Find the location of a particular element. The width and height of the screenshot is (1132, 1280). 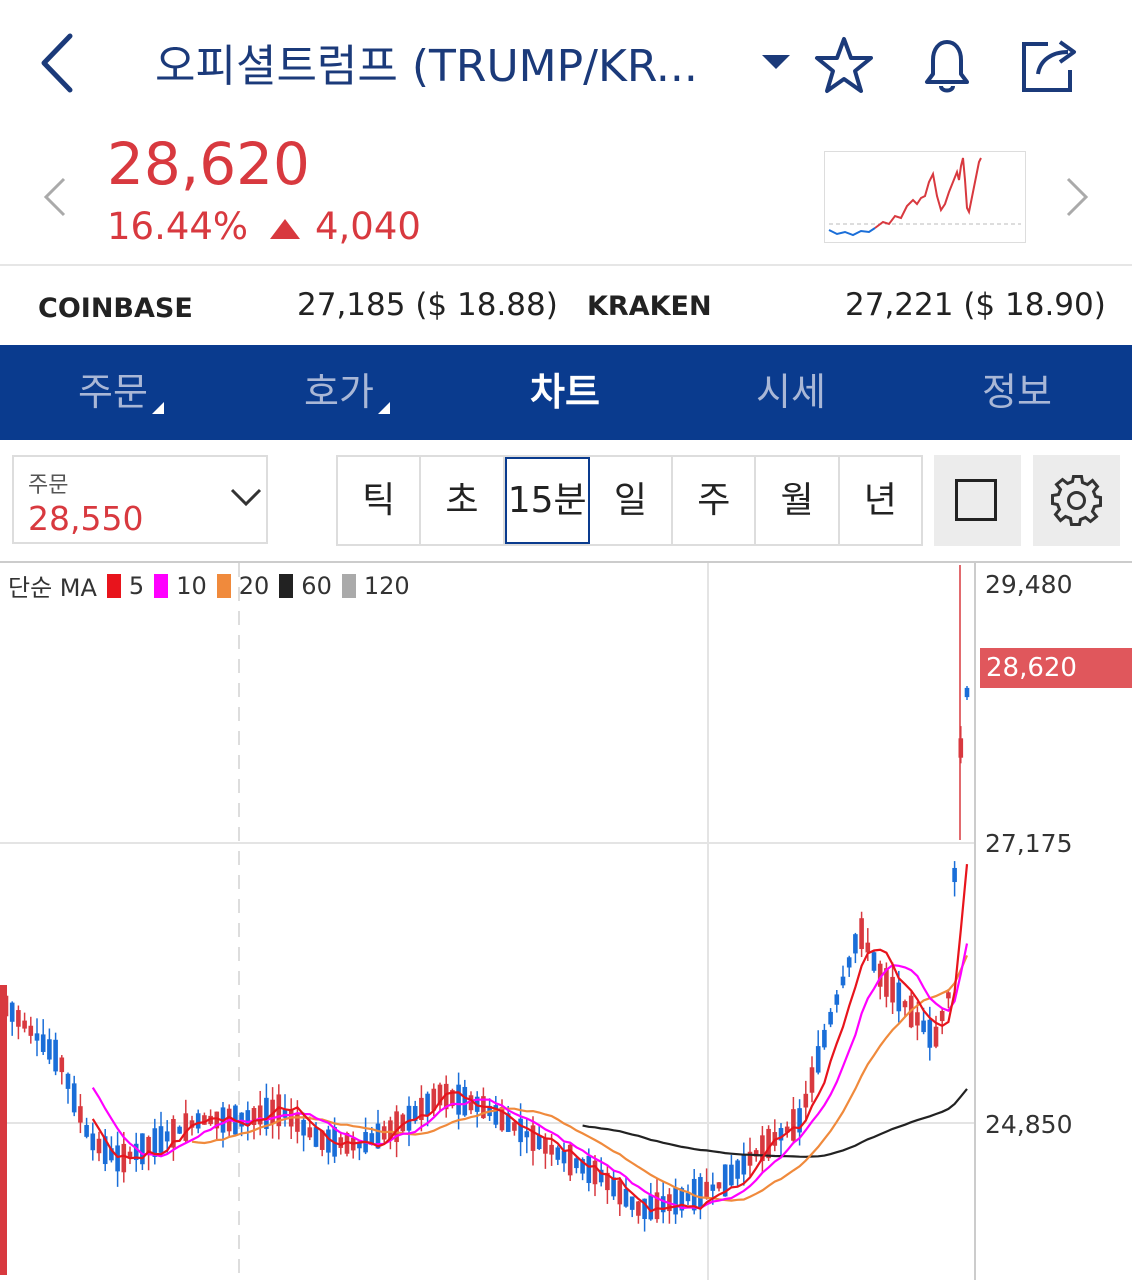

gear-icon is located at coordinates (1076, 500).